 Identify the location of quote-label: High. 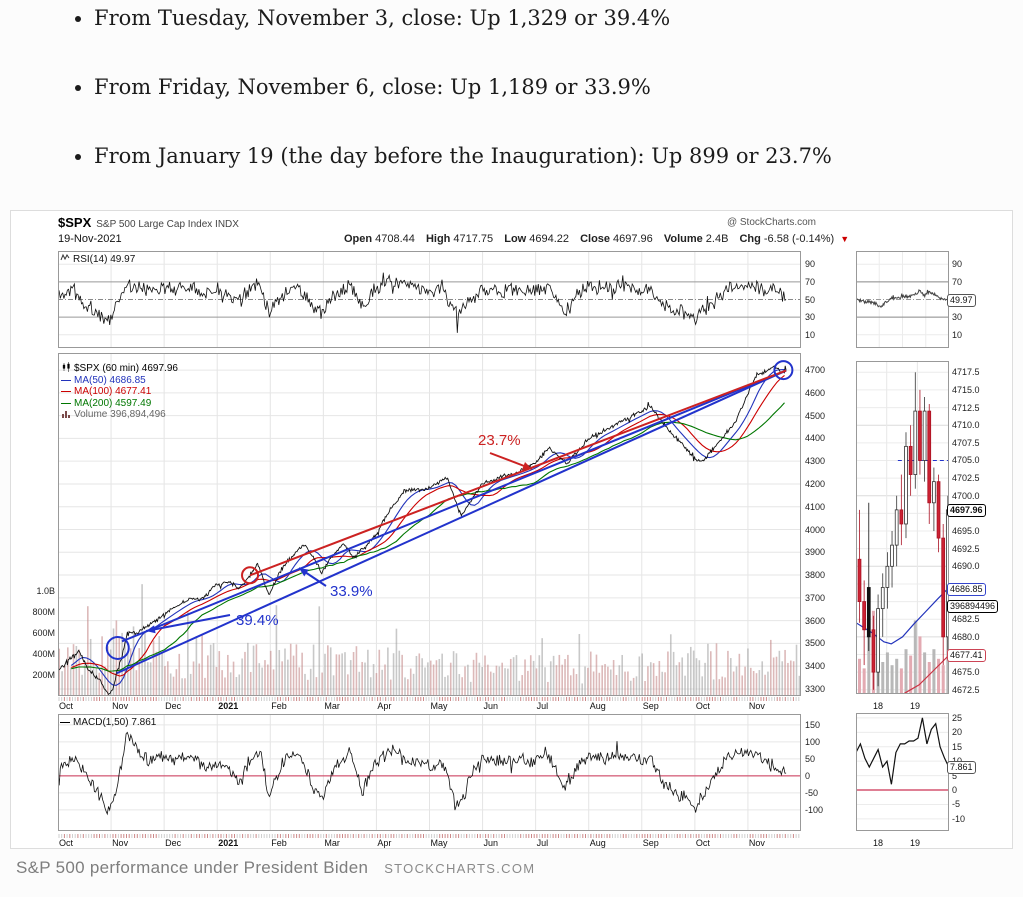
(438, 239).